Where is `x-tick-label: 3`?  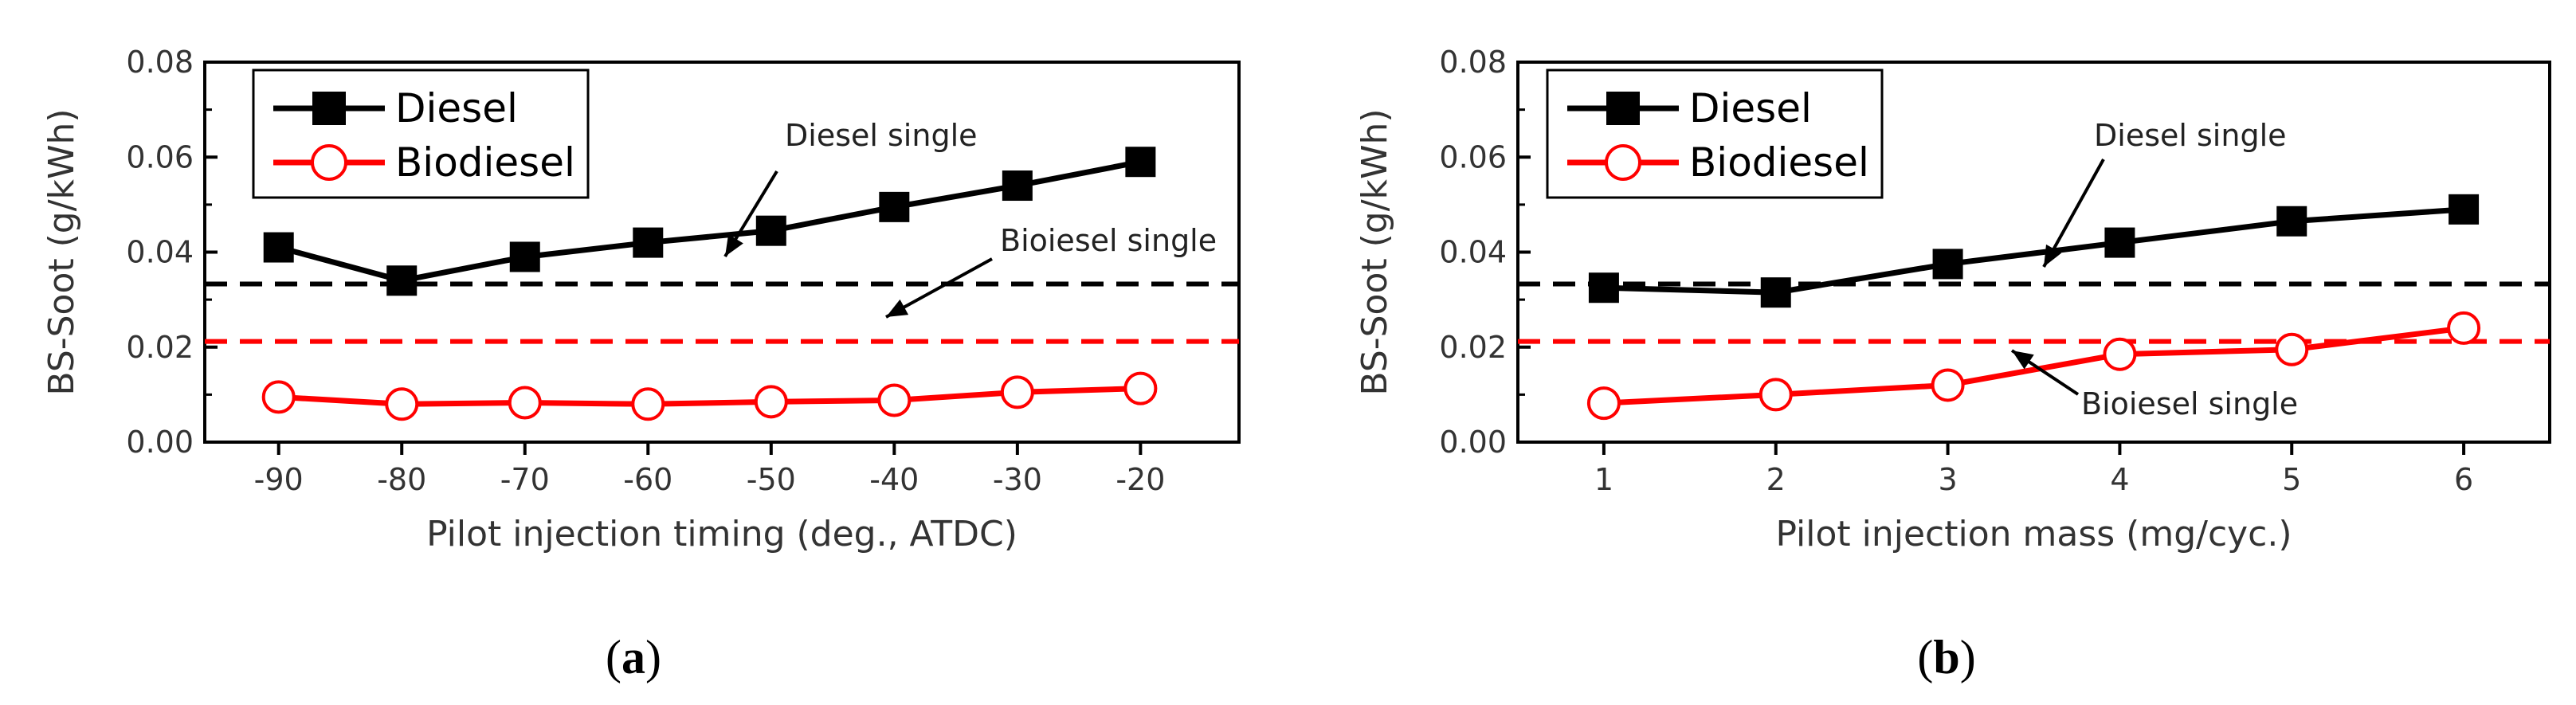 x-tick-label: 3 is located at coordinates (1947, 479).